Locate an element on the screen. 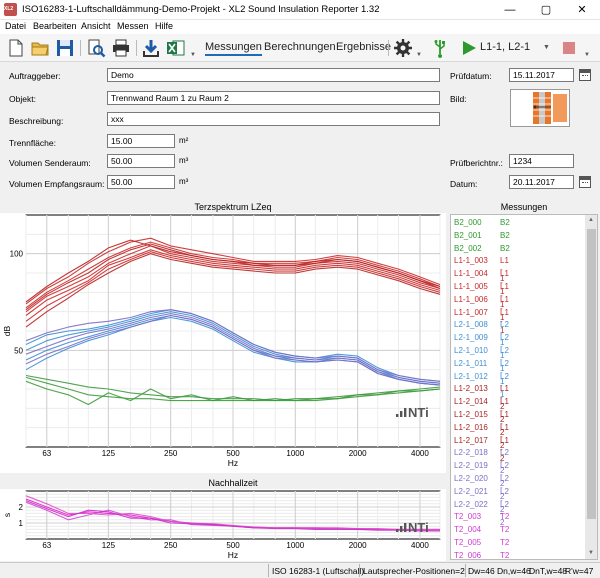 The image size is (600, 578). y-tick-label: 100 is located at coordinates (17, 254).